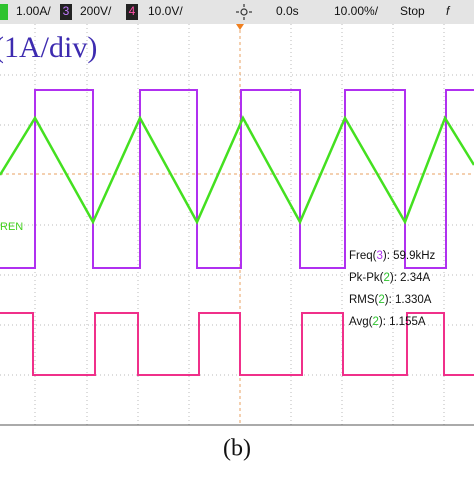 The image size is (474, 479). Describe the element at coordinates (287, 11) in the screenshot. I see `time-offset: 0.0s` at that location.